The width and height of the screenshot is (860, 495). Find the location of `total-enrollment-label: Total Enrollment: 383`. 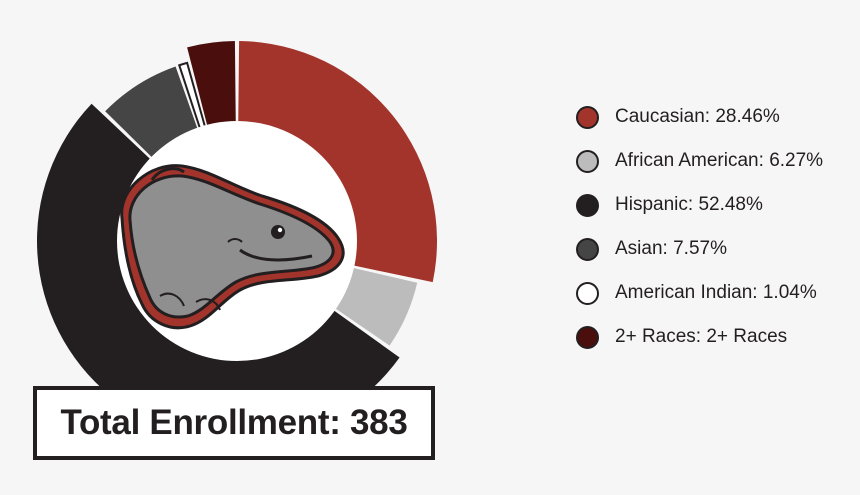

total-enrollment-label: Total Enrollment: 383 is located at coordinates (234, 422).